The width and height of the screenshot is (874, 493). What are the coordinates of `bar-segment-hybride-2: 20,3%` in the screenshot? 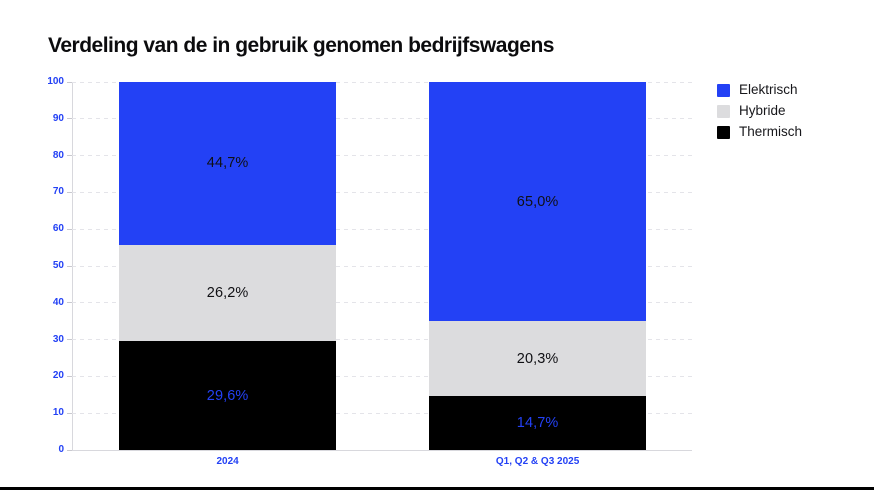 It's located at (538, 358).